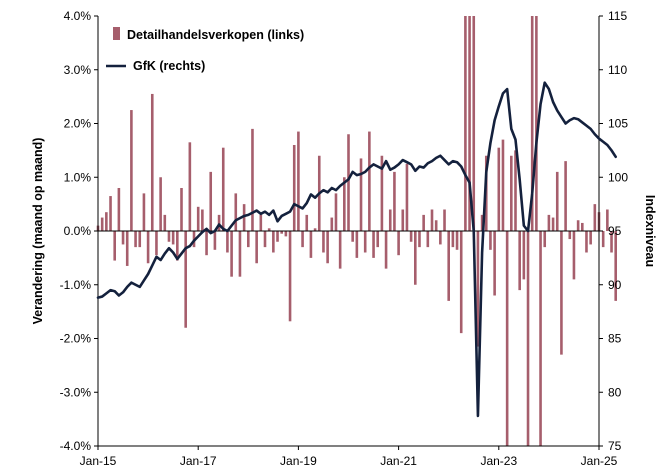  I want to click on left-tick-label: -3.0%, so click(76, 392).